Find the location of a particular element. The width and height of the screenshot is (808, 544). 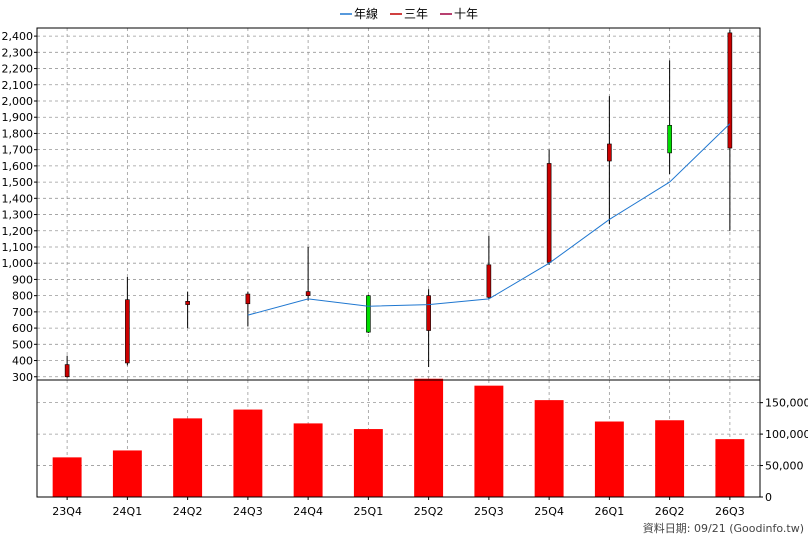

legend-label: 三年 is located at coordinates (416, 14).